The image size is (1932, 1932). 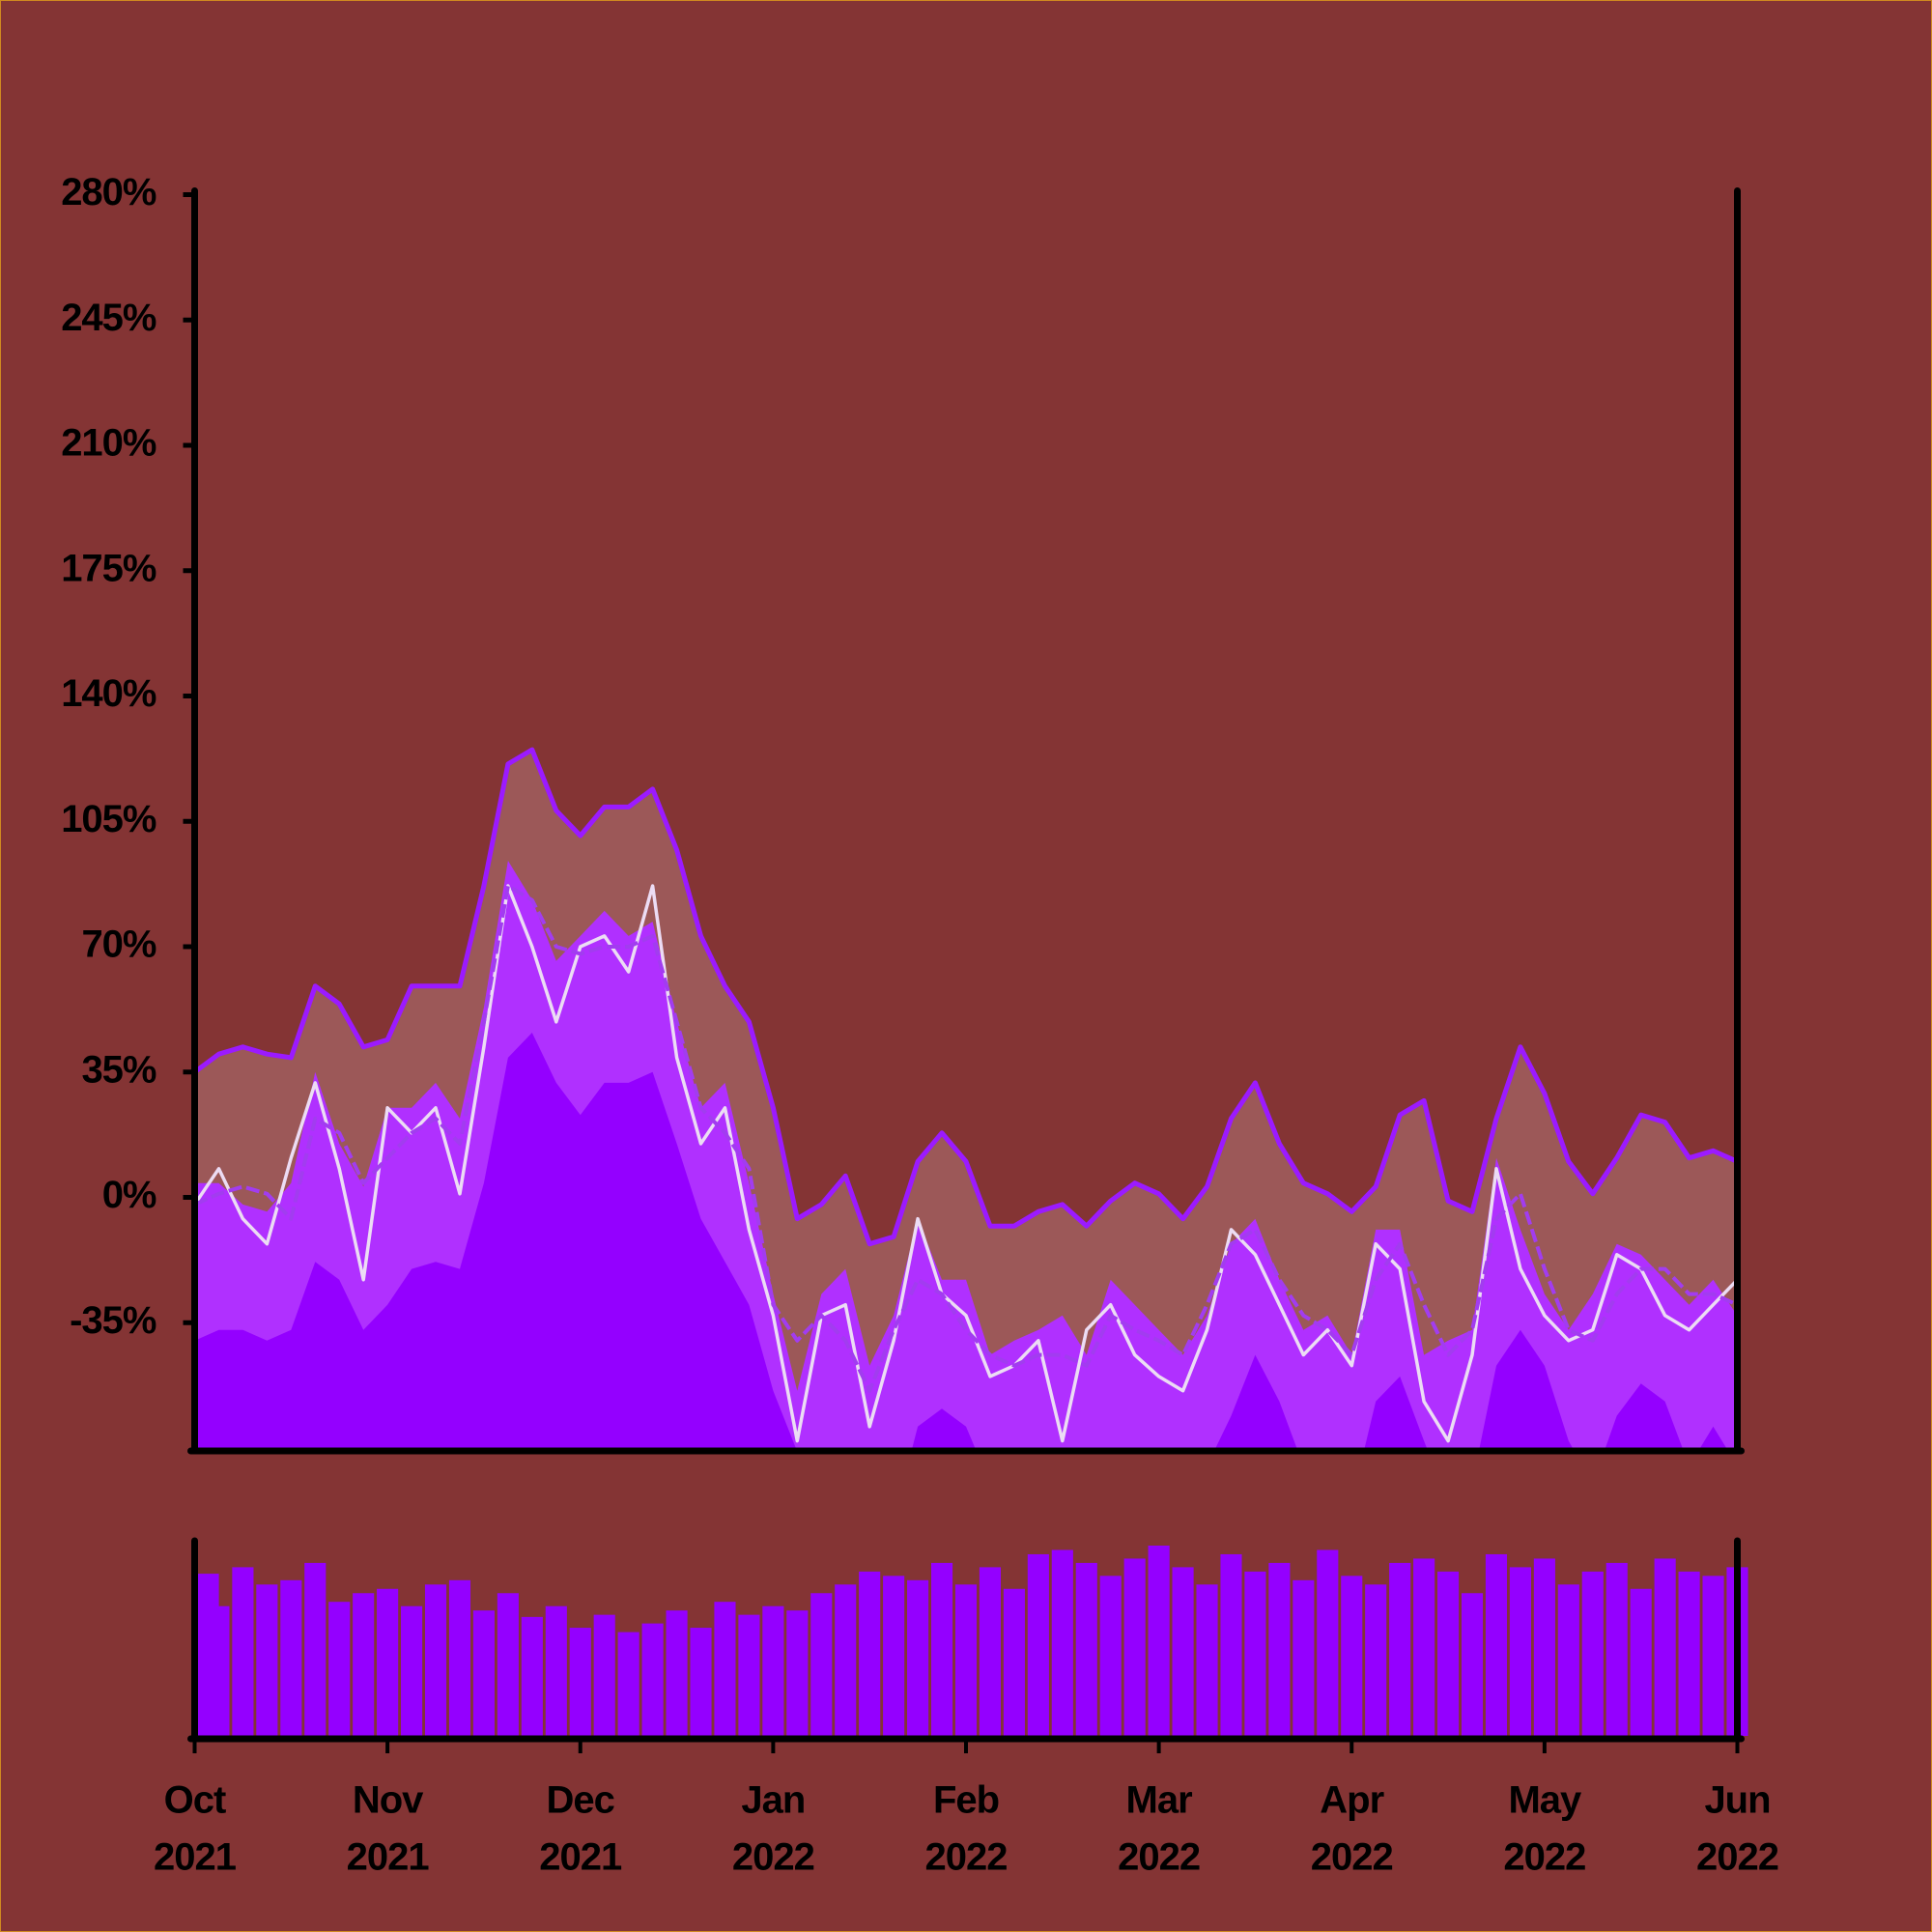 What do you see at coordinates (773, 1800) in the screenshot?
I see `x-tick-label: Jan` at bounding box center [773, 1800].